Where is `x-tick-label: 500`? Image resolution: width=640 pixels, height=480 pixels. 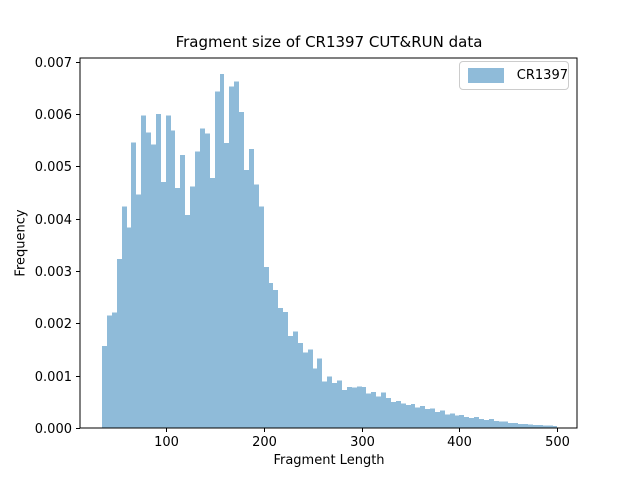
x-tick-label: 500 is located at coordinates (557, 442).